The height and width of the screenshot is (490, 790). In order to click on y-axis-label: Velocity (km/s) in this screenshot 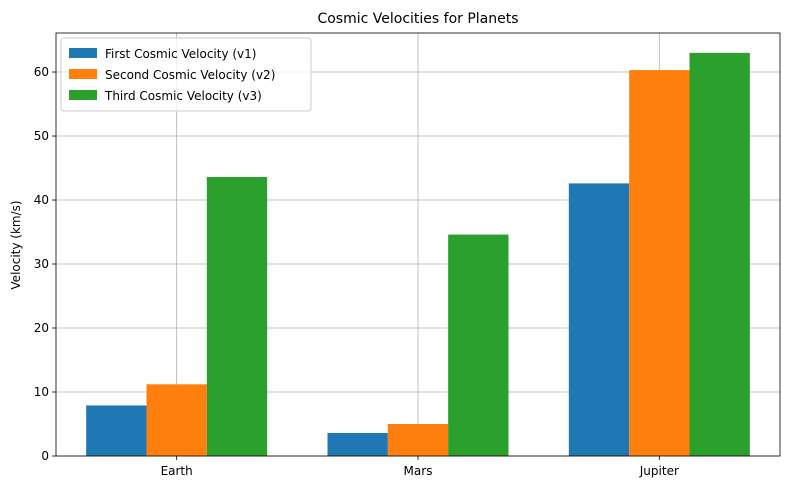, I will do `click(16, 244)`.